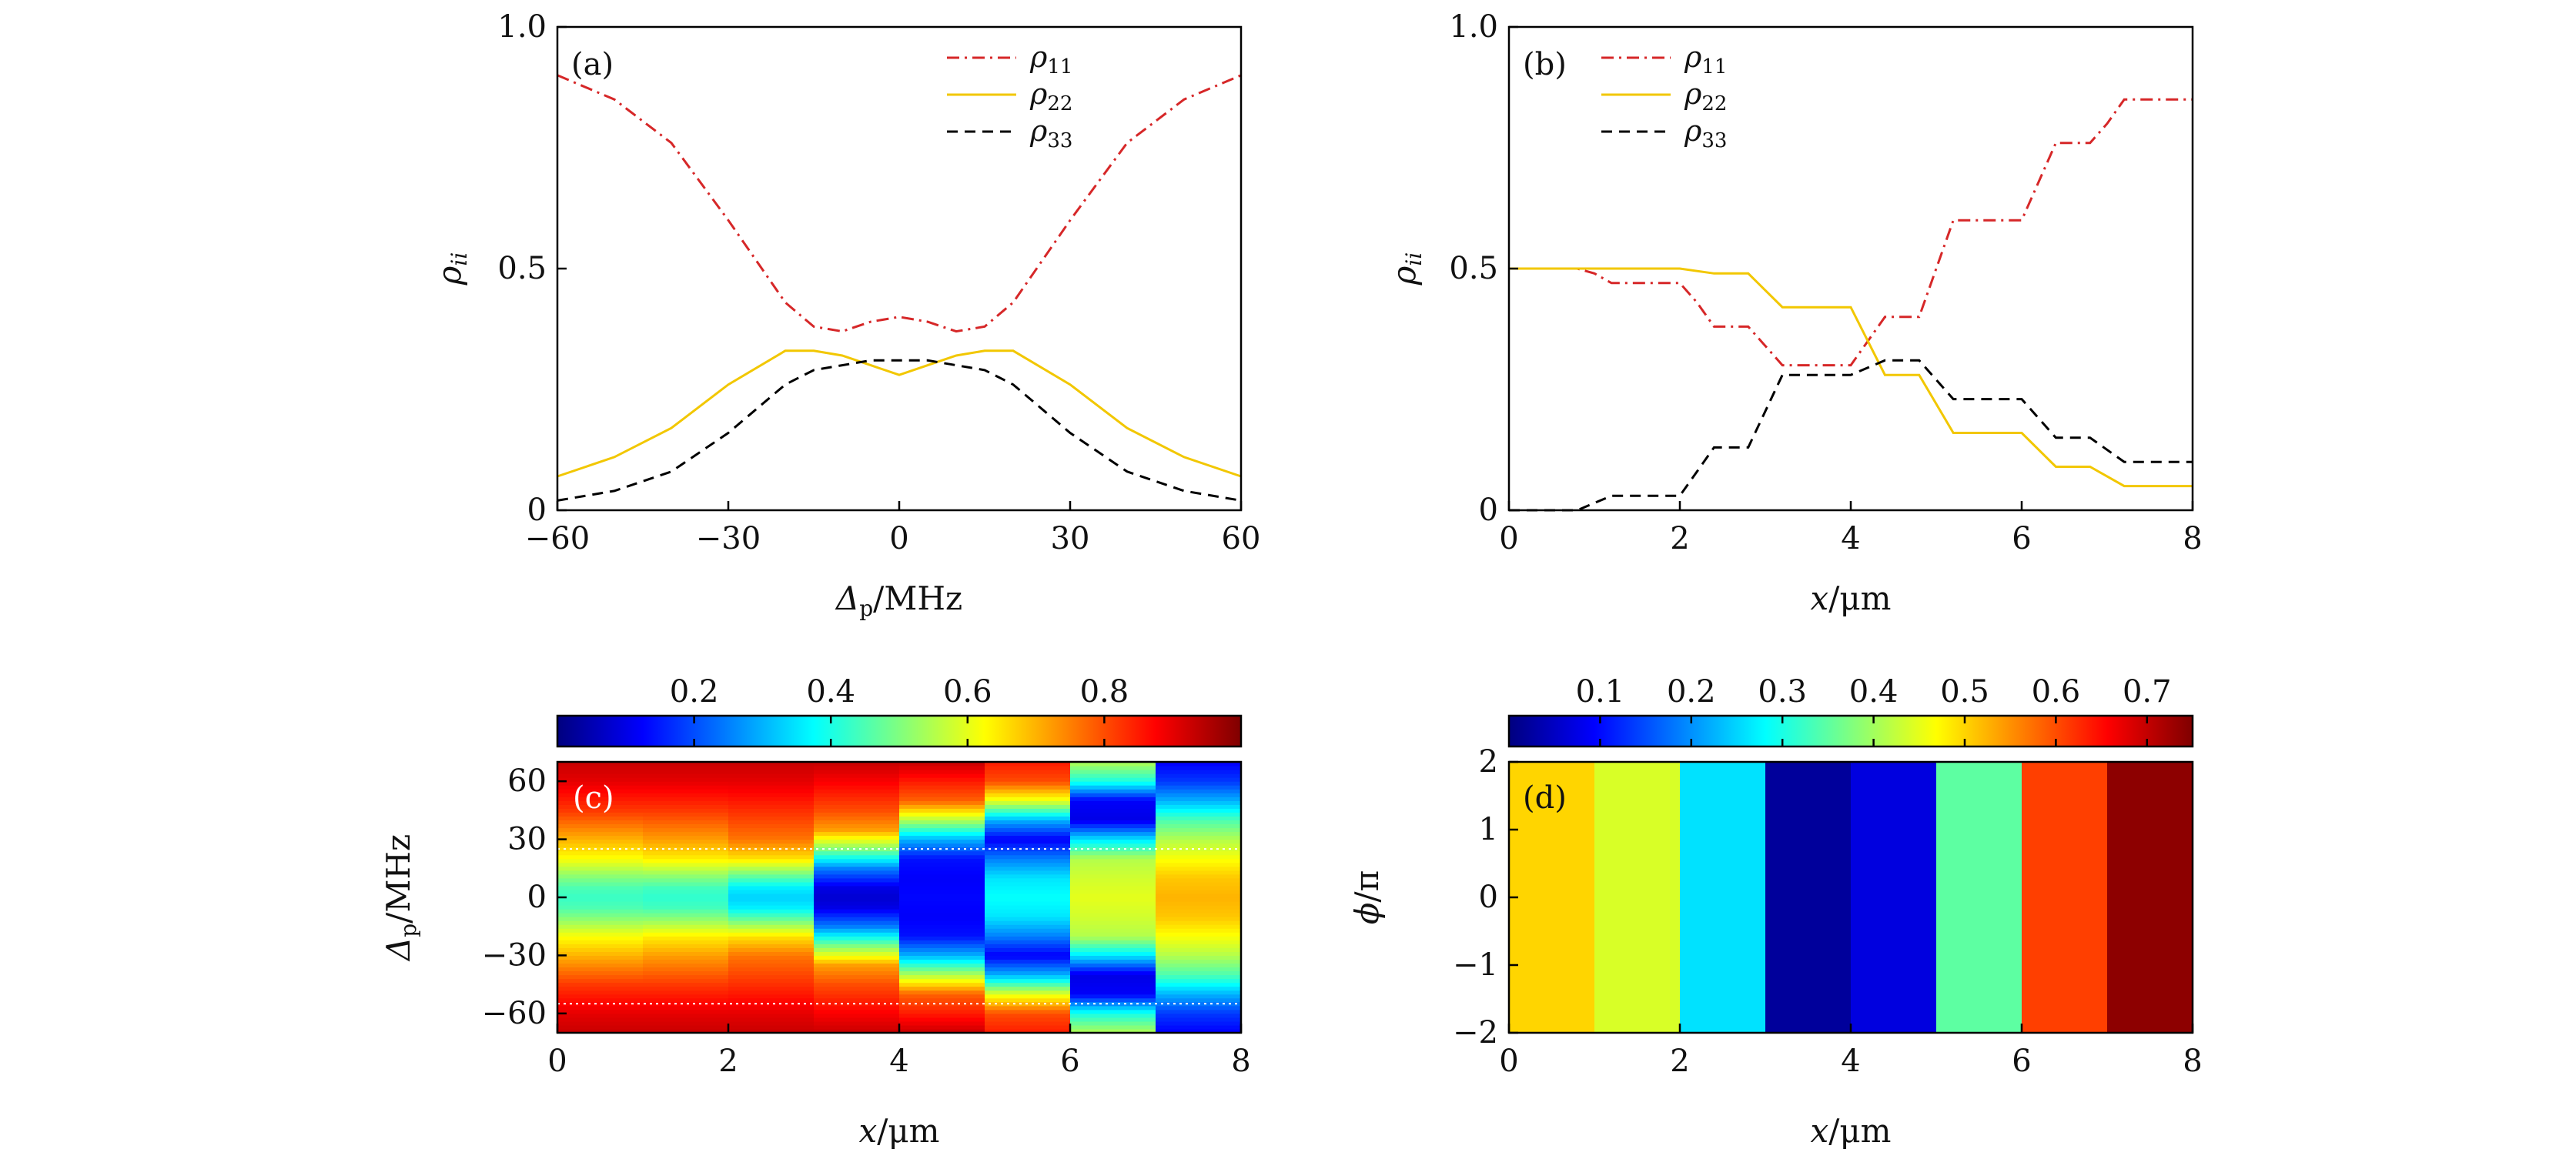 The height and width of the screenshot is (1159, 2576). I want to click on panel-b-ylabel: ρii, so click(1406, 269).